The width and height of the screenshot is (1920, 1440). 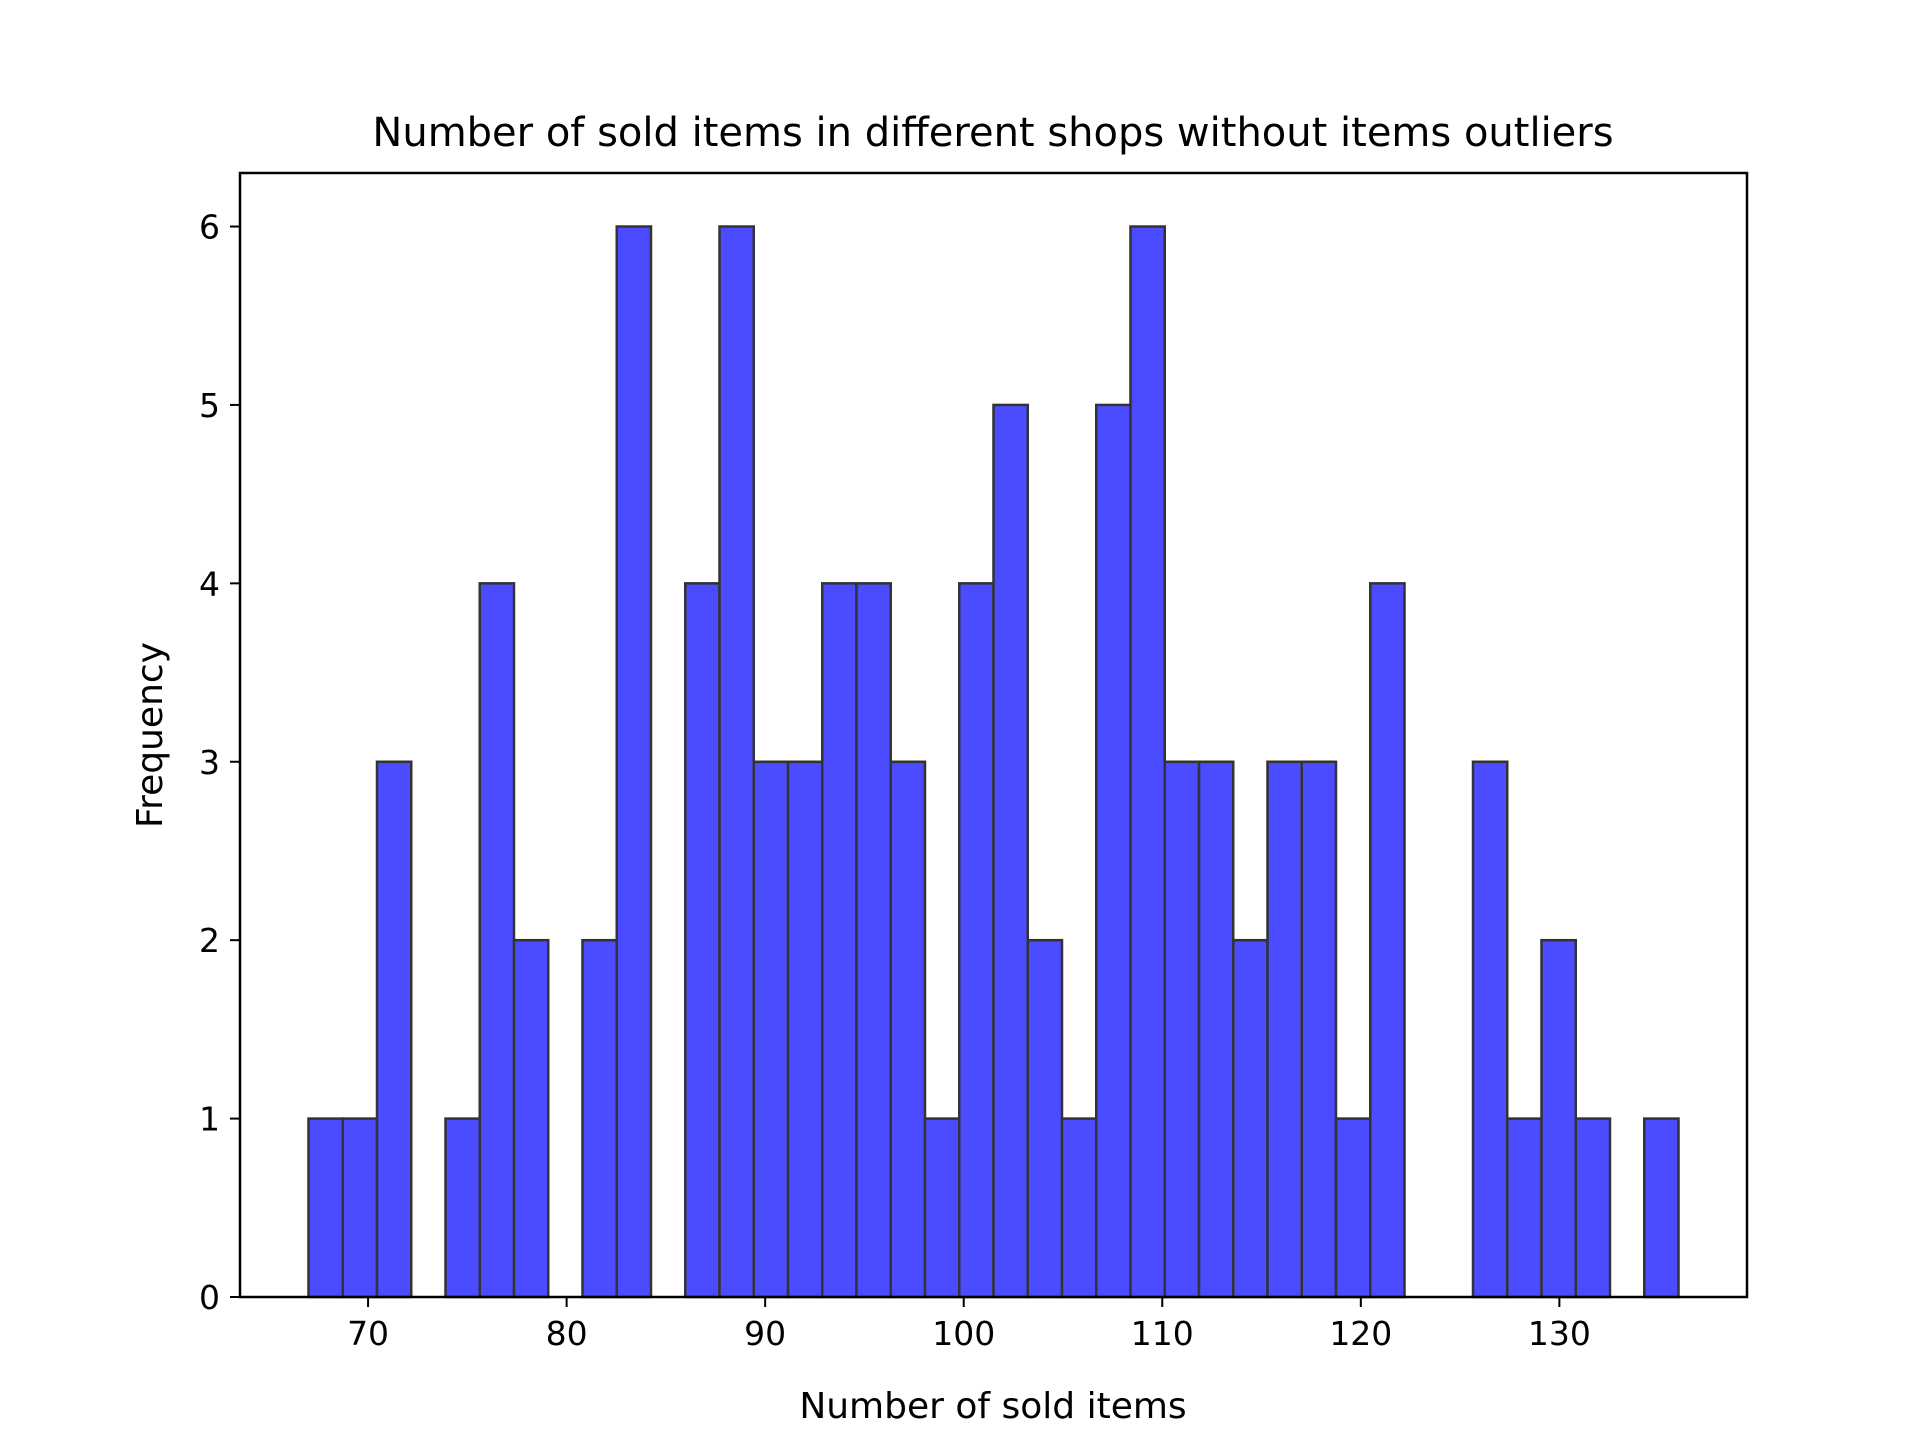 What do you see at coordinates (209, 583) in the screenshot?
I see `y-tick-label: 4` at bounding box center [209, 583].